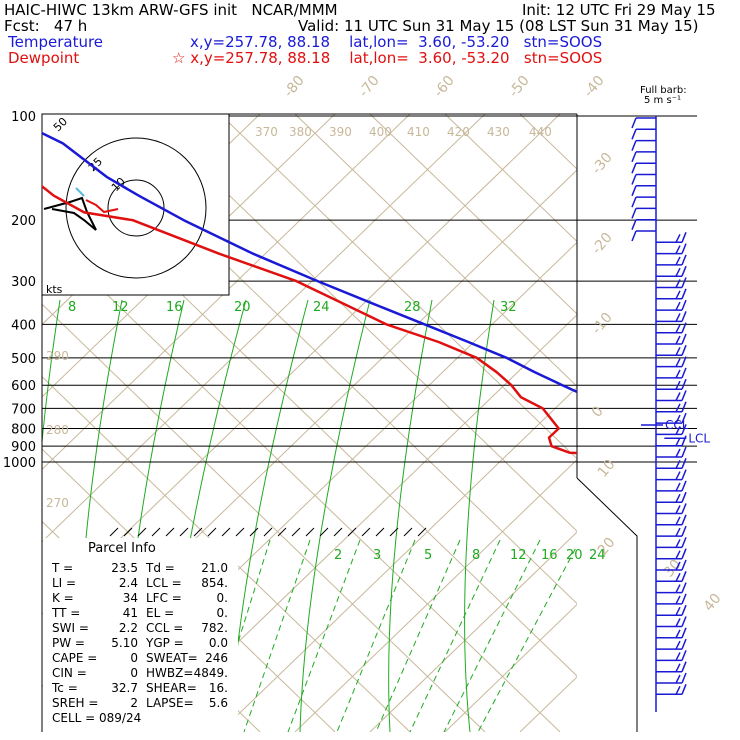  I want to click on mixing-ratio-label: 32, so click(508, 307).